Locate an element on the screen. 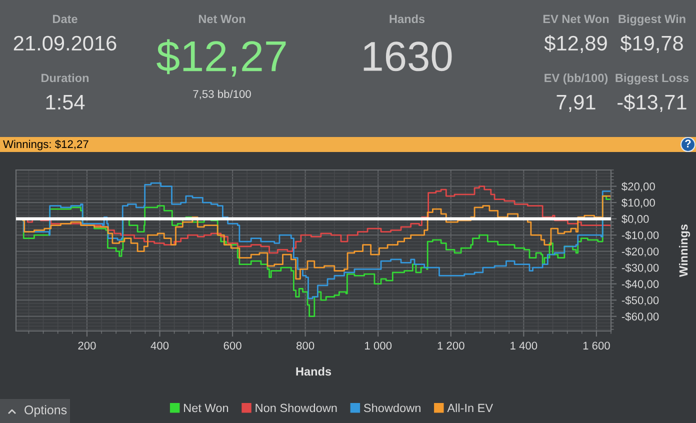 The image size is (696, 423). y-tick-label: -$40,00 is located at coordinates (640, 285).